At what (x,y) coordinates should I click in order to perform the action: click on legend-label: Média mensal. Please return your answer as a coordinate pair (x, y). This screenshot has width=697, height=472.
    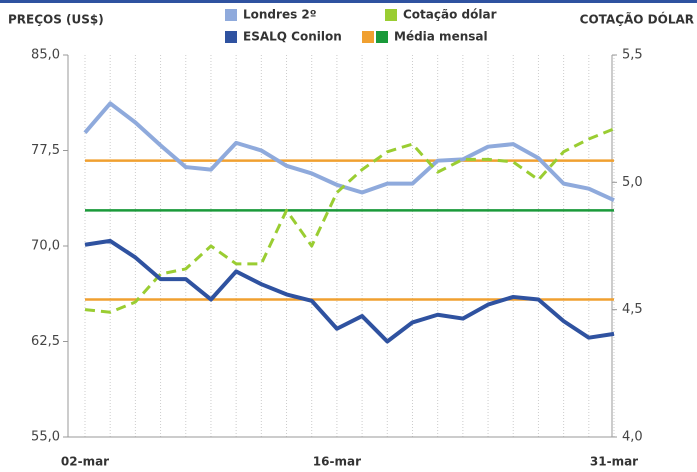
    Looking at the image, I should click on (441, 37).